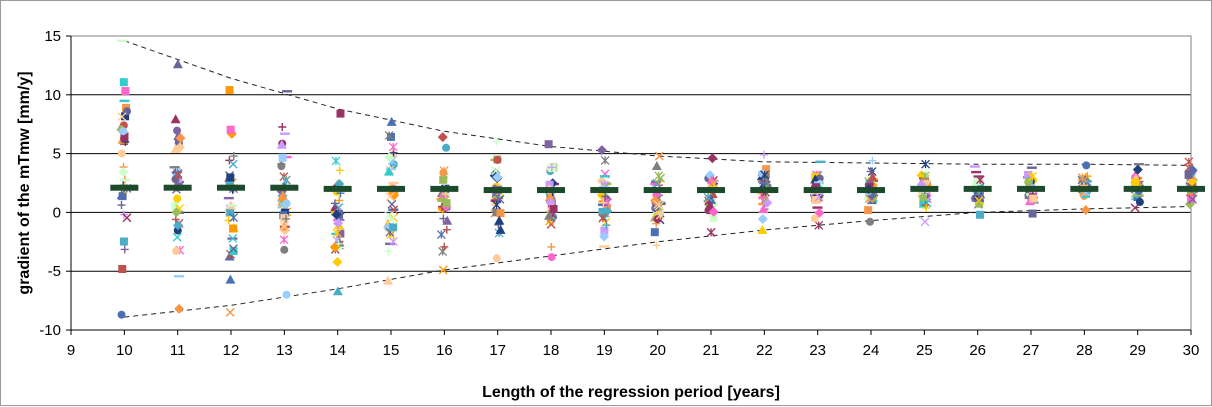  Describe the element at coordinates (497, 350) in the screenshot. I see `x-tick-label: 17` at that location.